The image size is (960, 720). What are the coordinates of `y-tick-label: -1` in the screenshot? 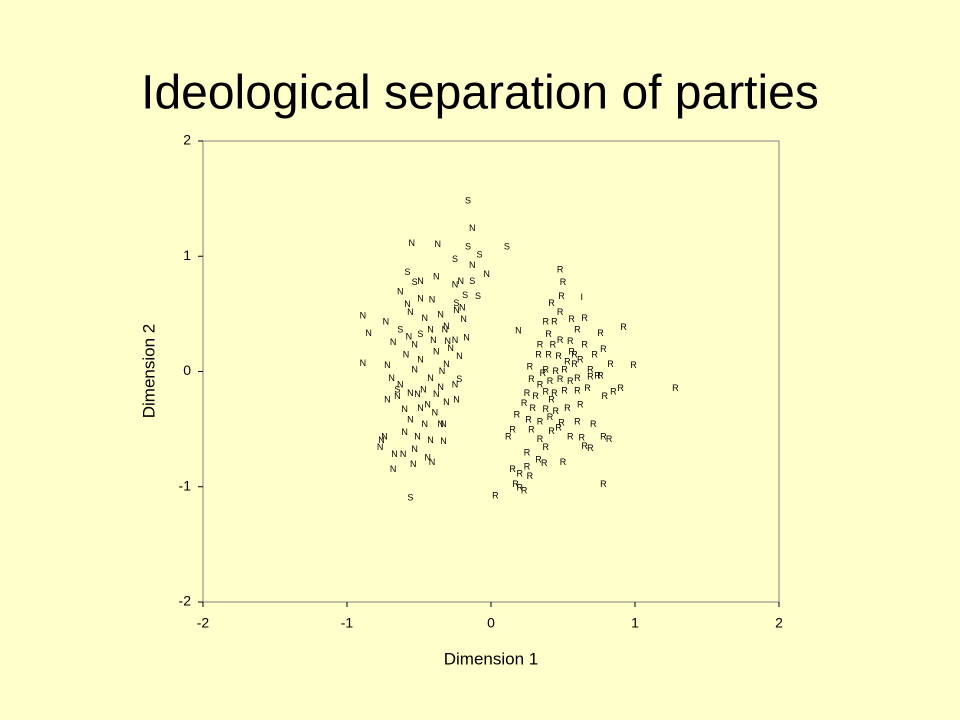 It's located at (185, 485).